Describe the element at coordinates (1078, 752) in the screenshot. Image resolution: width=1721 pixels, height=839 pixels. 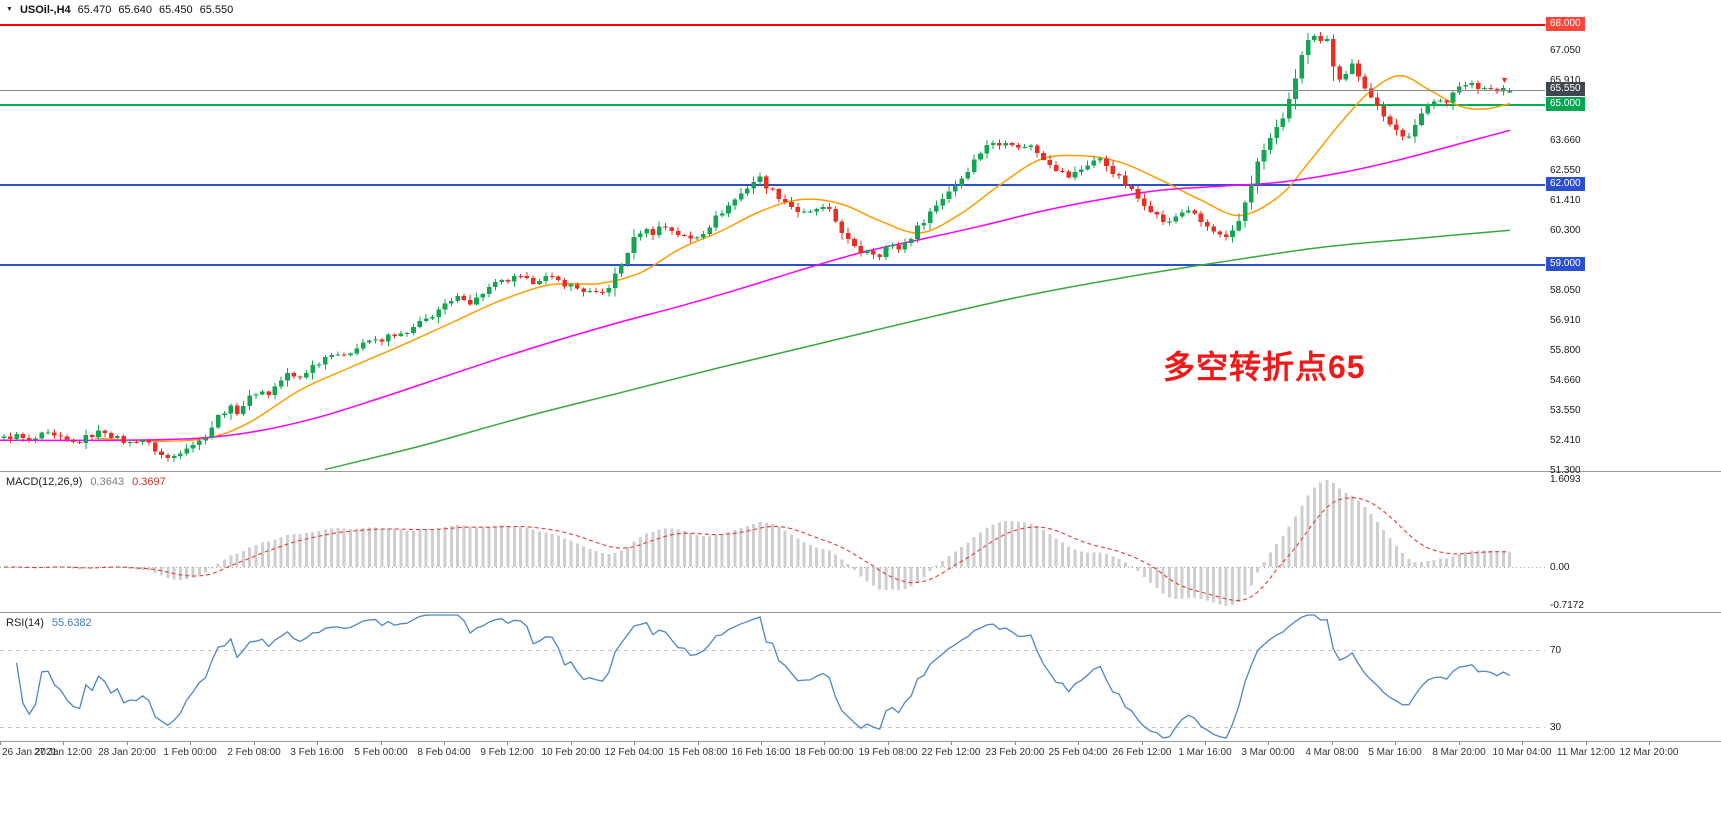
I see `time-axis-label: 25 Feb 04:00` at that location.